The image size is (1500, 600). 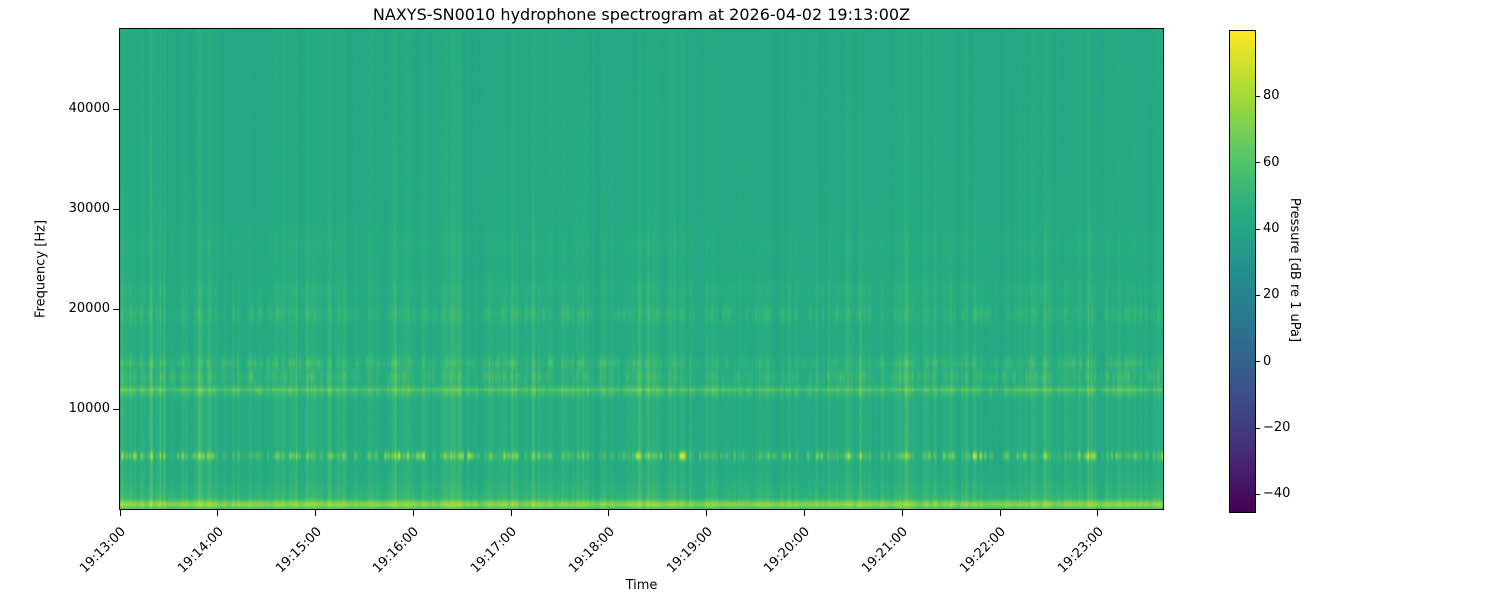 What do you see at coordinates (494, 550) in the screenshot?
I see `x-tick-label: 19:17:00` at bounding box center [494, 550].